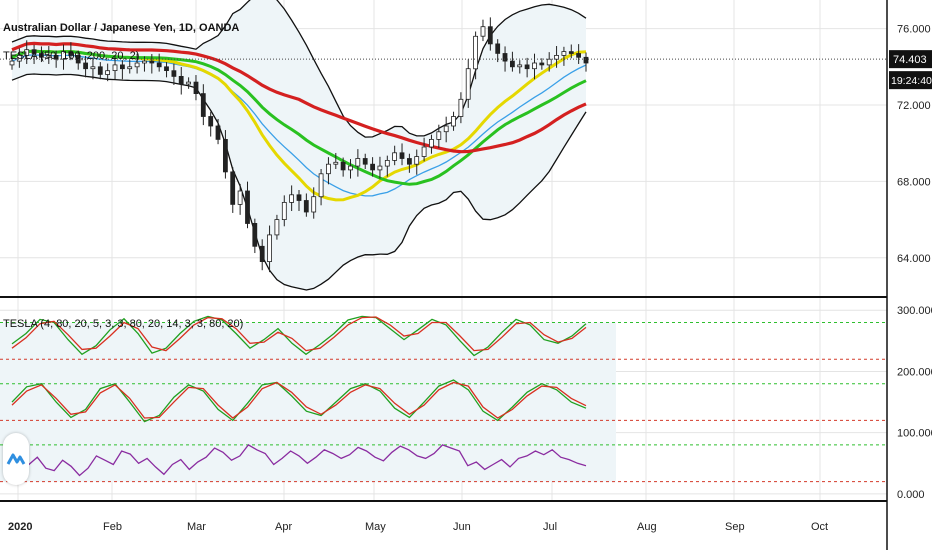 Image resolution: width=932 pixels, height=550 pixels. Describe the element at coordinates (20, 527) in the screenshot. I see `x-tick-label: 2020` at that location.